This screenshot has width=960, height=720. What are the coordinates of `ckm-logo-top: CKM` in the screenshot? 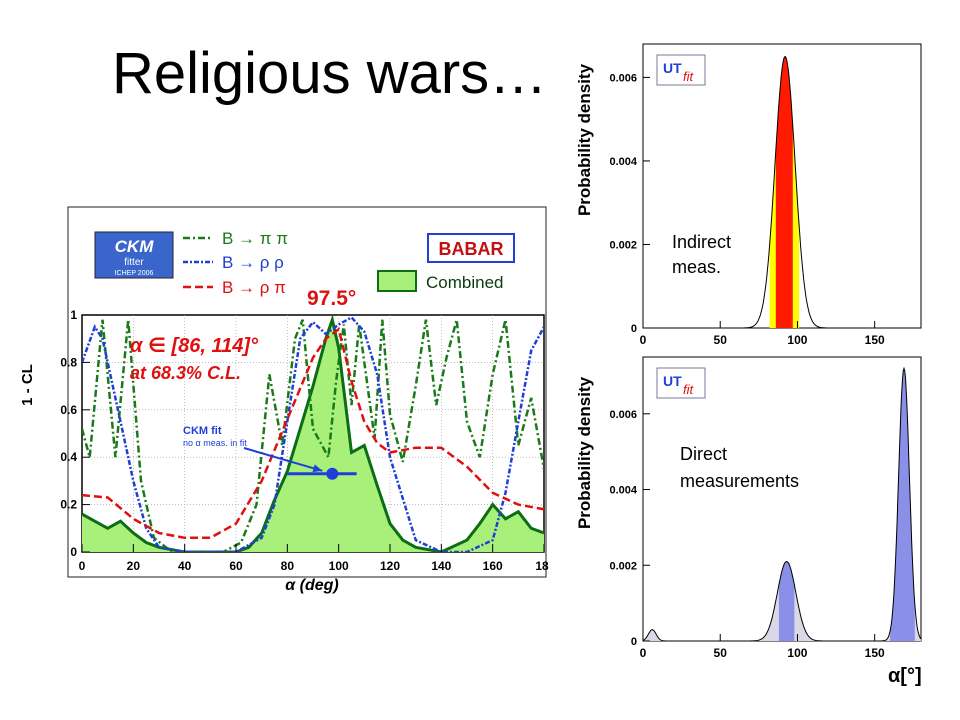 It's located at (135, 246).